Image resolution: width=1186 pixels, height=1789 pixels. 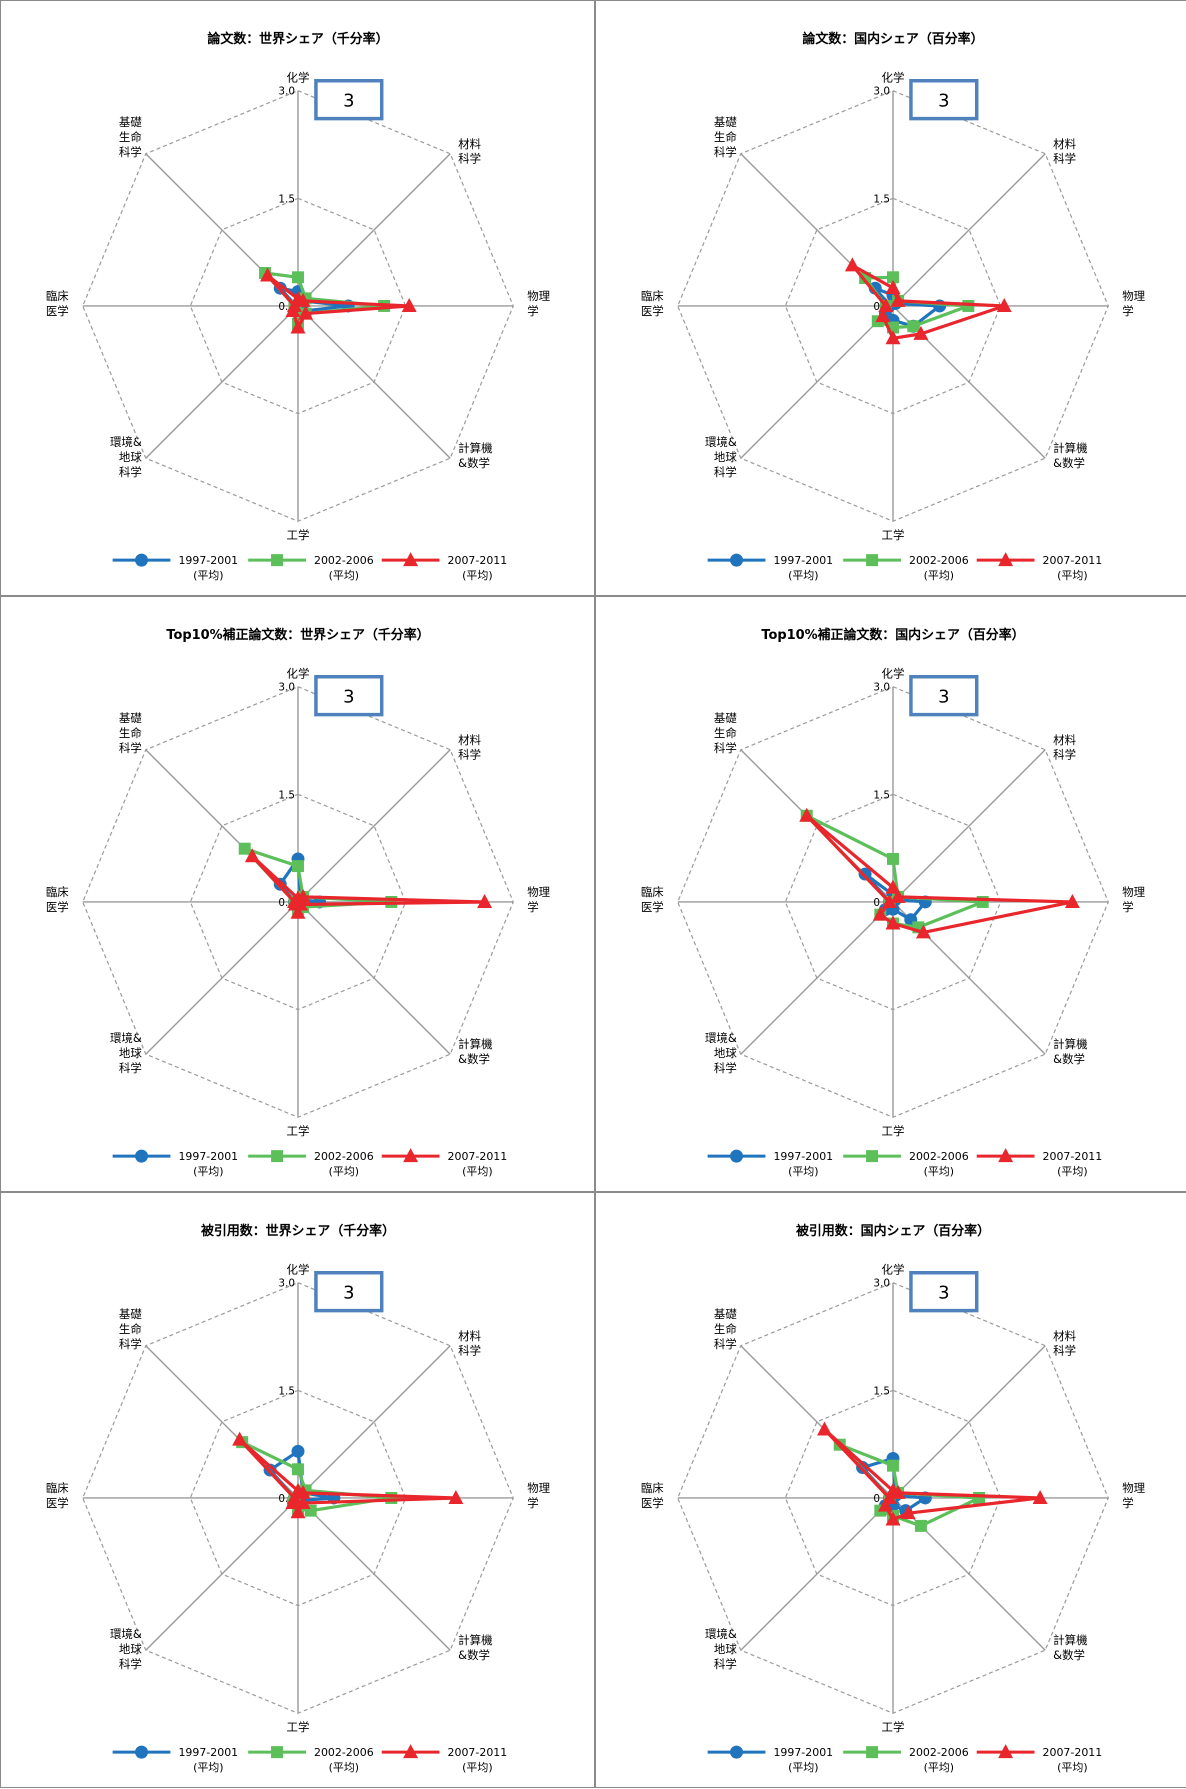 I want to click on annotation-box, so click(x=944, y=695).